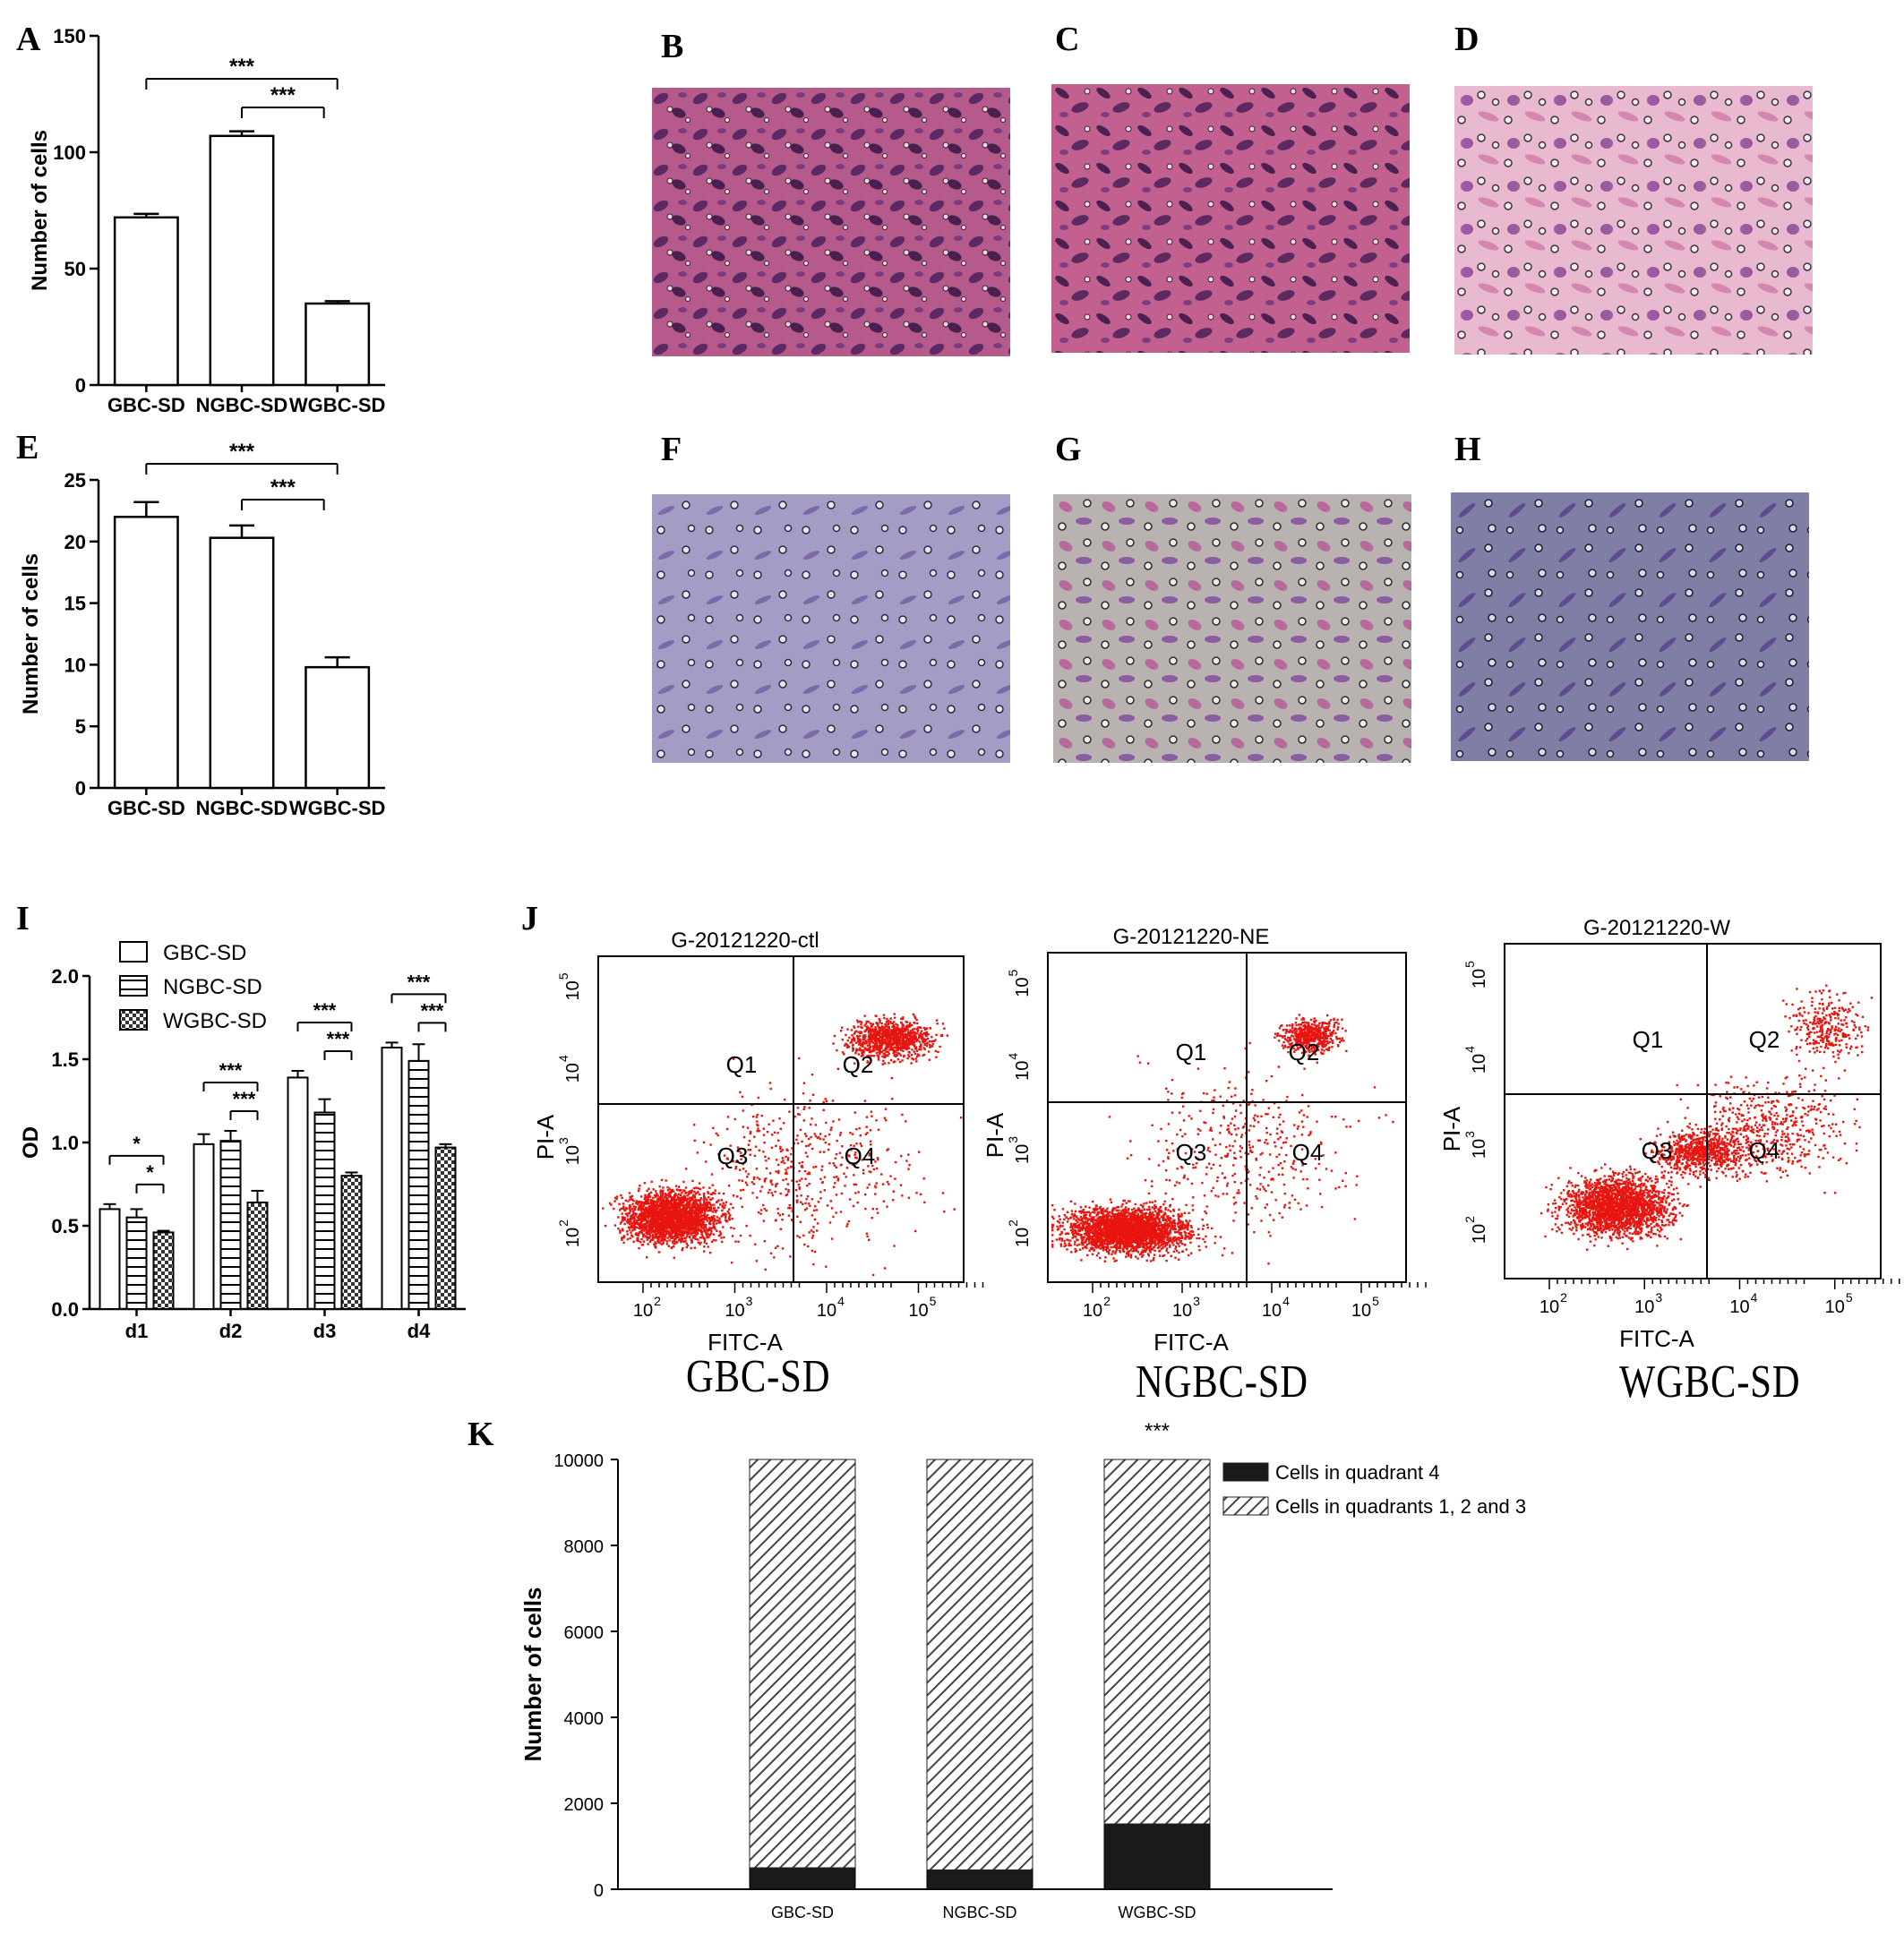 The image size is (1904, 1934). What do you see at coordinates (231, 1331) in the screenshot?
I see `chart-i-x-tick-label: d2` at bounding box center [231, 1331].